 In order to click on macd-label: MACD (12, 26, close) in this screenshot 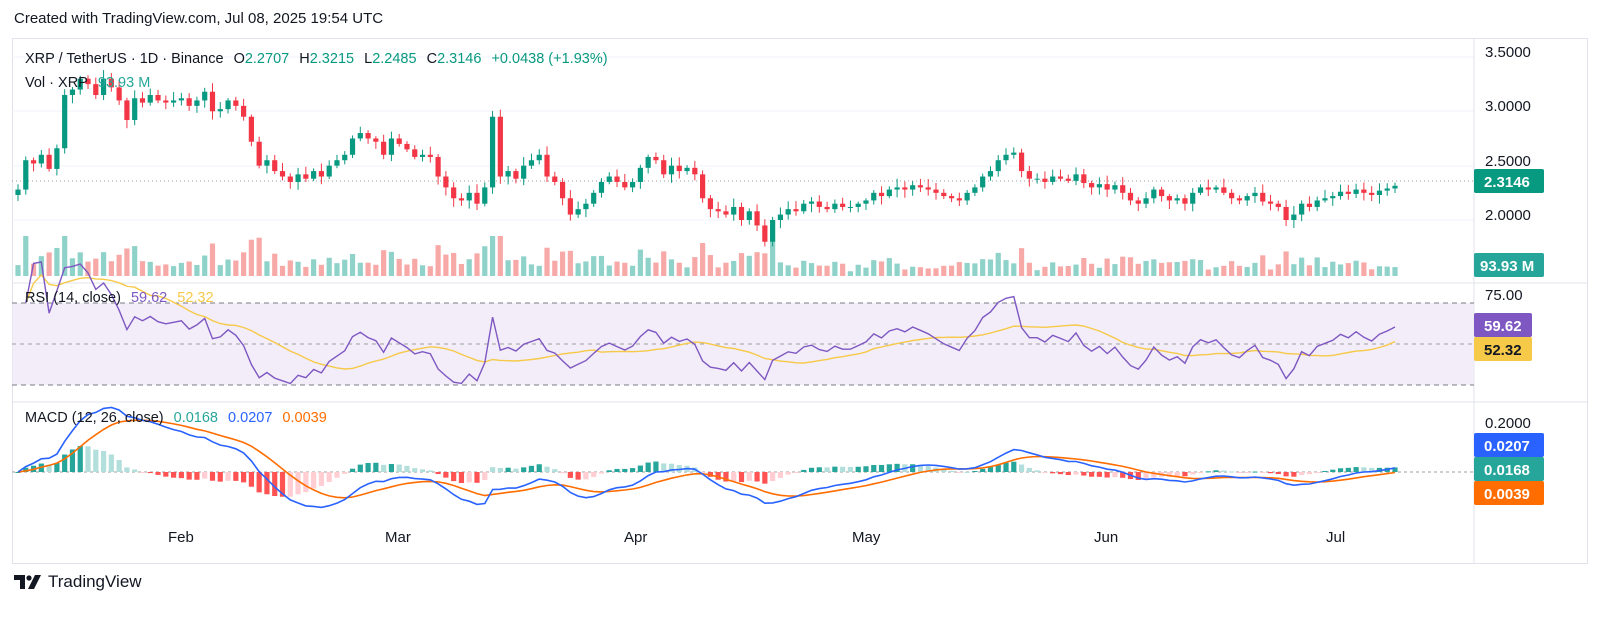, I will do `click(94, 418)`.